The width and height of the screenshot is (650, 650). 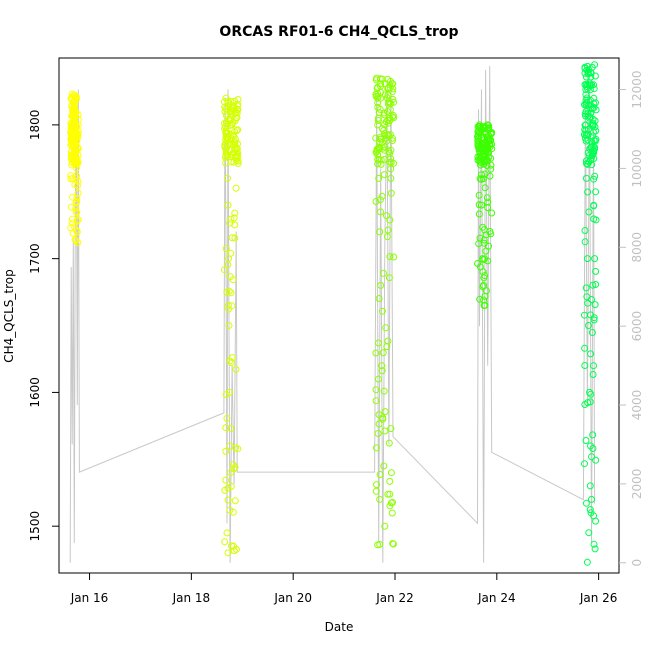 What do you see at coordinates (35, 392) in the screenshot?
I see `y-tick-label: 1600` at bounding box center [35, 392].